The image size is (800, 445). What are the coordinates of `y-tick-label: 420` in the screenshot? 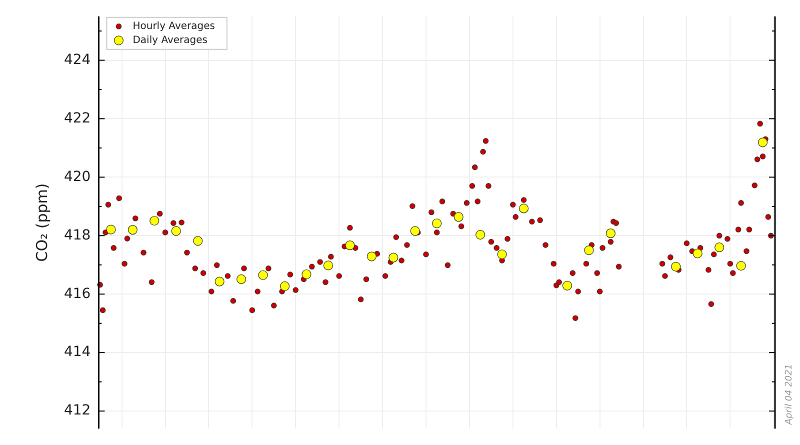 It's located at (77, 176).